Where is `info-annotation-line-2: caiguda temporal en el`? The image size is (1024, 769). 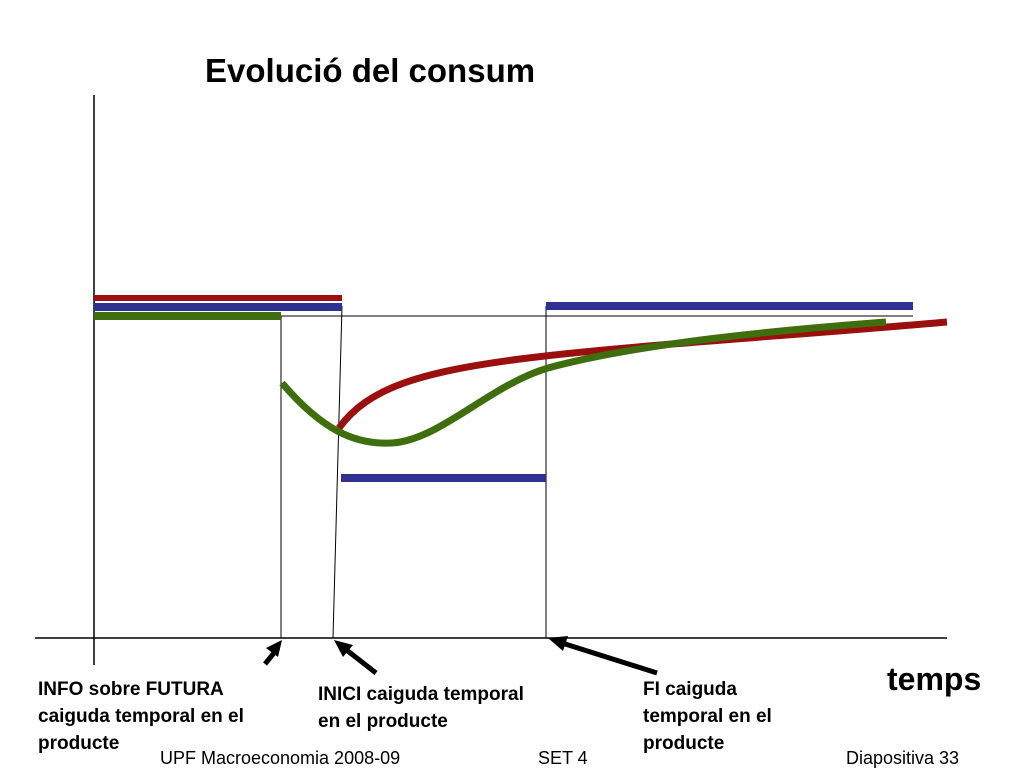
info-annotation-line-2: caiguda temporal en el is located at coordinates (141, 716).